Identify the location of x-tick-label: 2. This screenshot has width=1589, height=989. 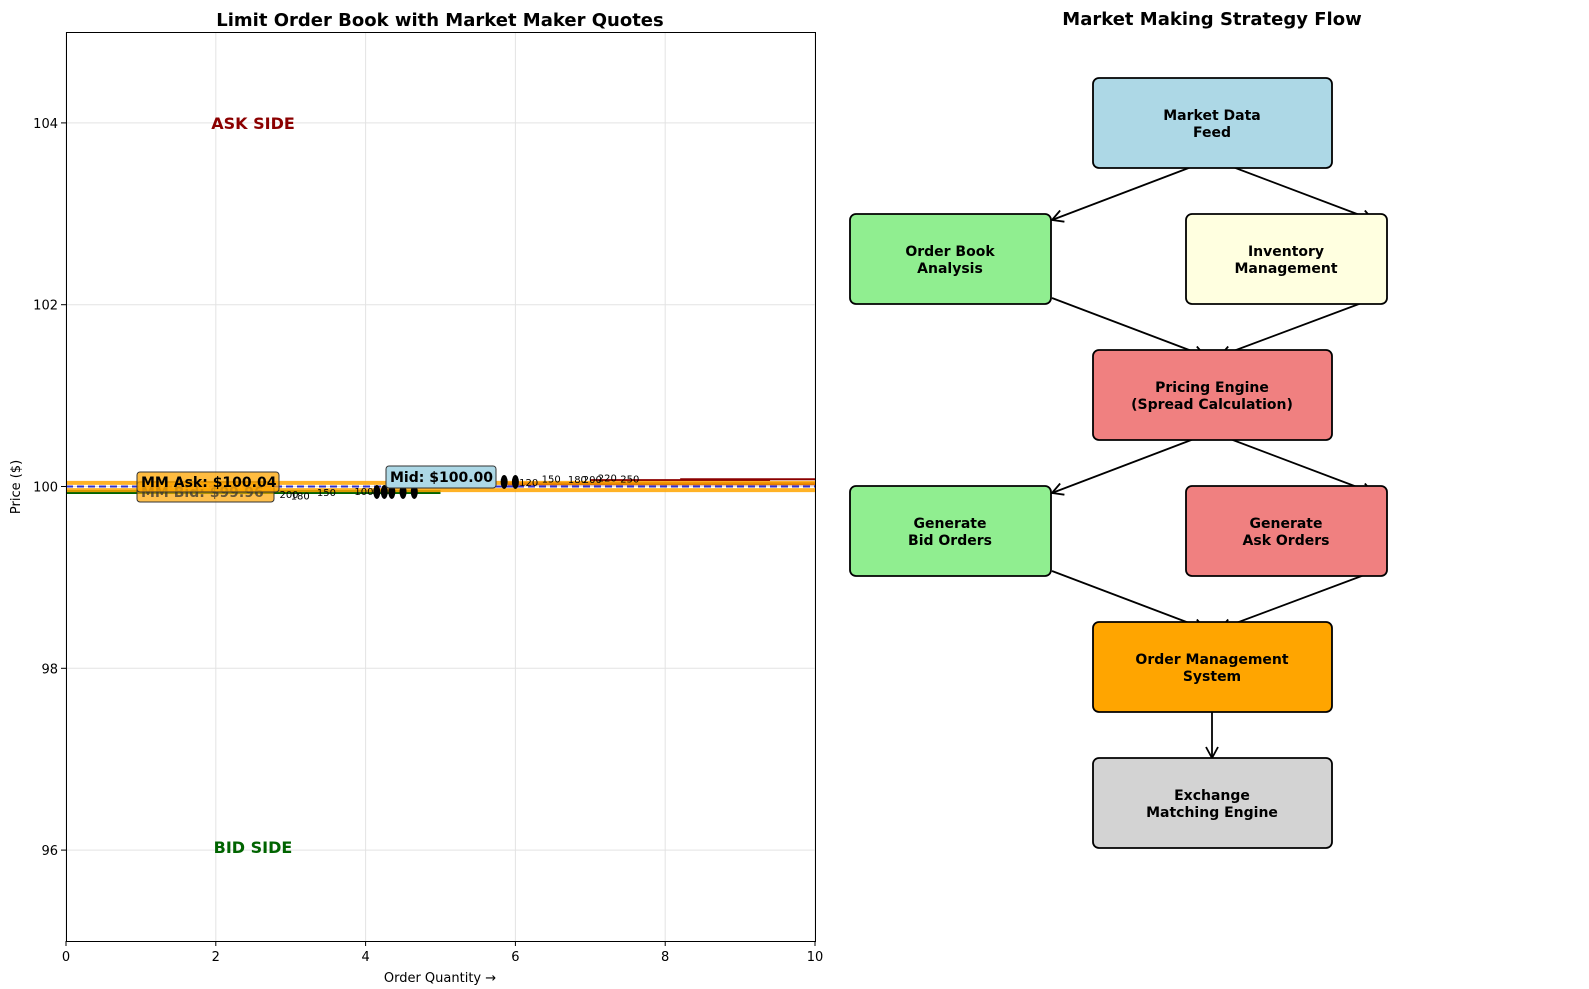
(216, 957).